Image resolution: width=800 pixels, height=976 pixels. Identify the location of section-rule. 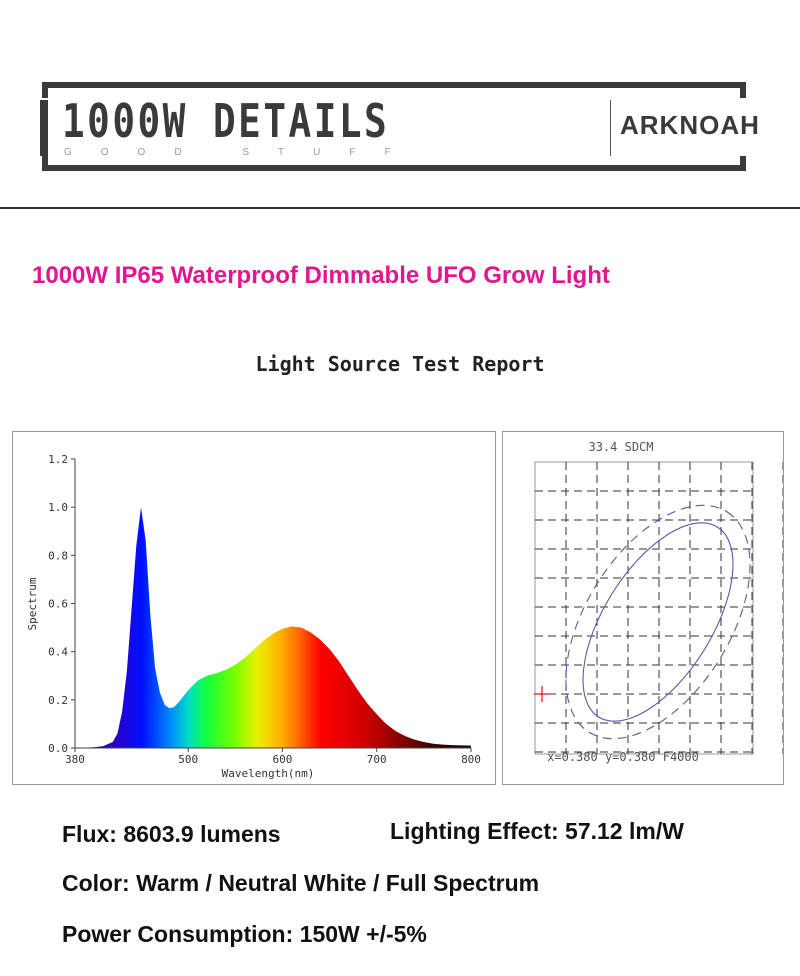
(400, 208).